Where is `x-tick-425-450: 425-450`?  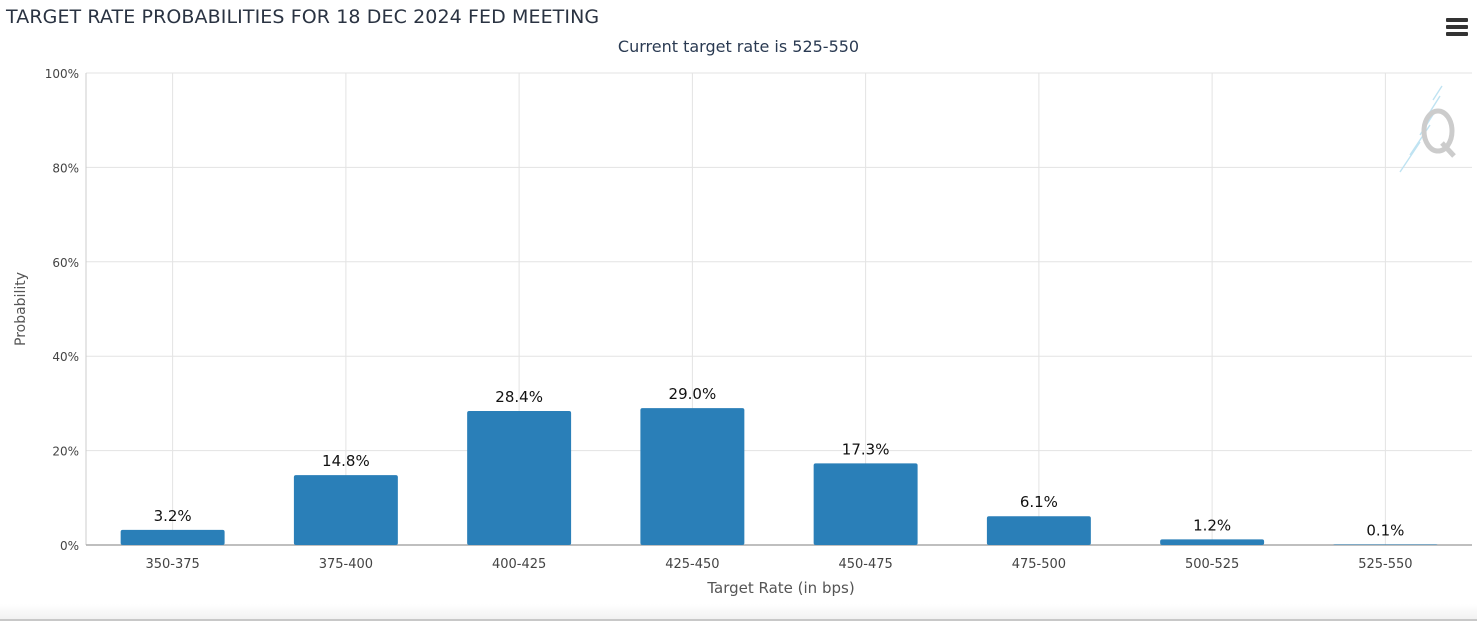
x-tick-425-450: 425-450 is located at coordinates (692, 564).